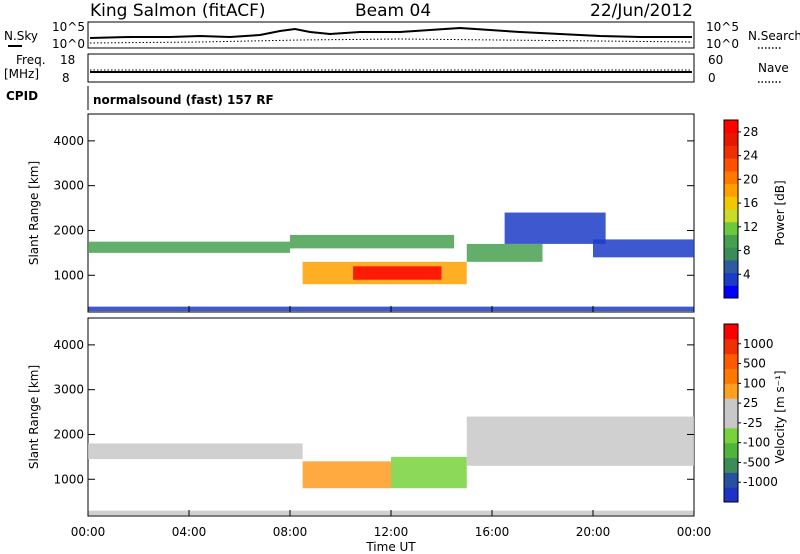 This screenshot has width=800, height=554. I want to click on vel-colorbar-tick-label-3: 25, so click(750, 403).